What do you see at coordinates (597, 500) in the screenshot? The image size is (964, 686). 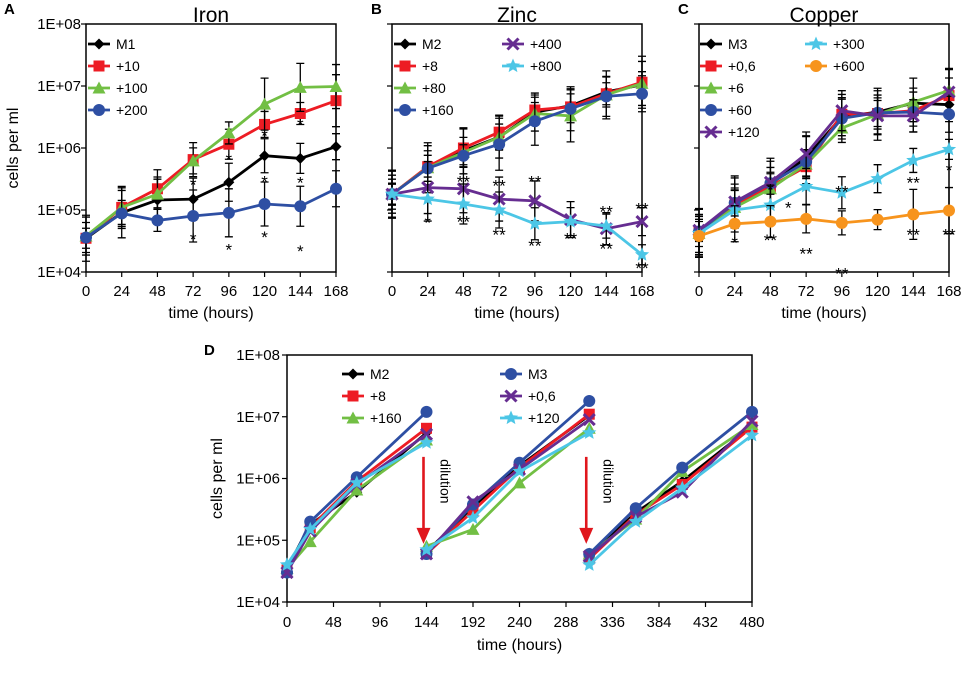 I see `dilution-arrow: dilution` at bounding box center [597, 500].